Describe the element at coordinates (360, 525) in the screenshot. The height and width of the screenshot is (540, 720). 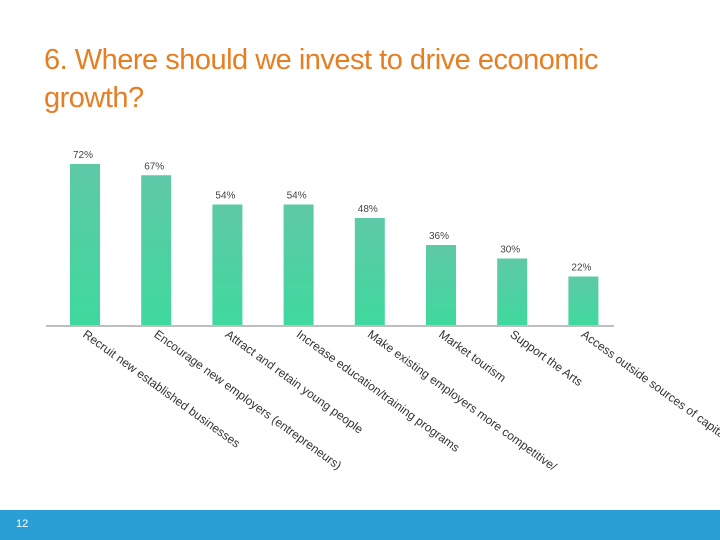
I see `footer-bar: 12` at that location.